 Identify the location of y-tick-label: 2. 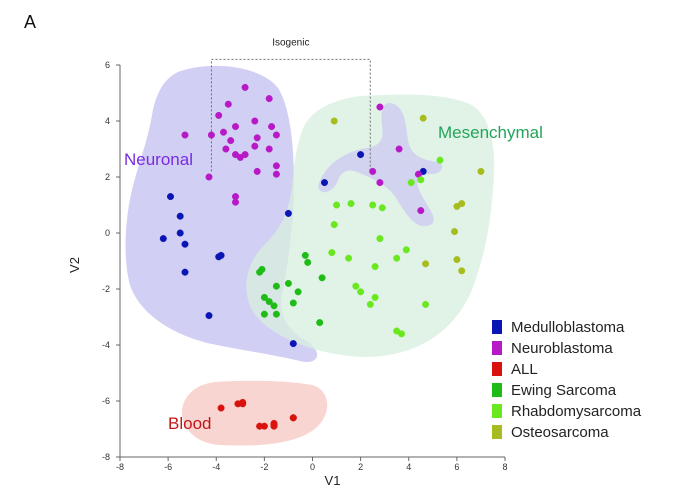
(107, 177).